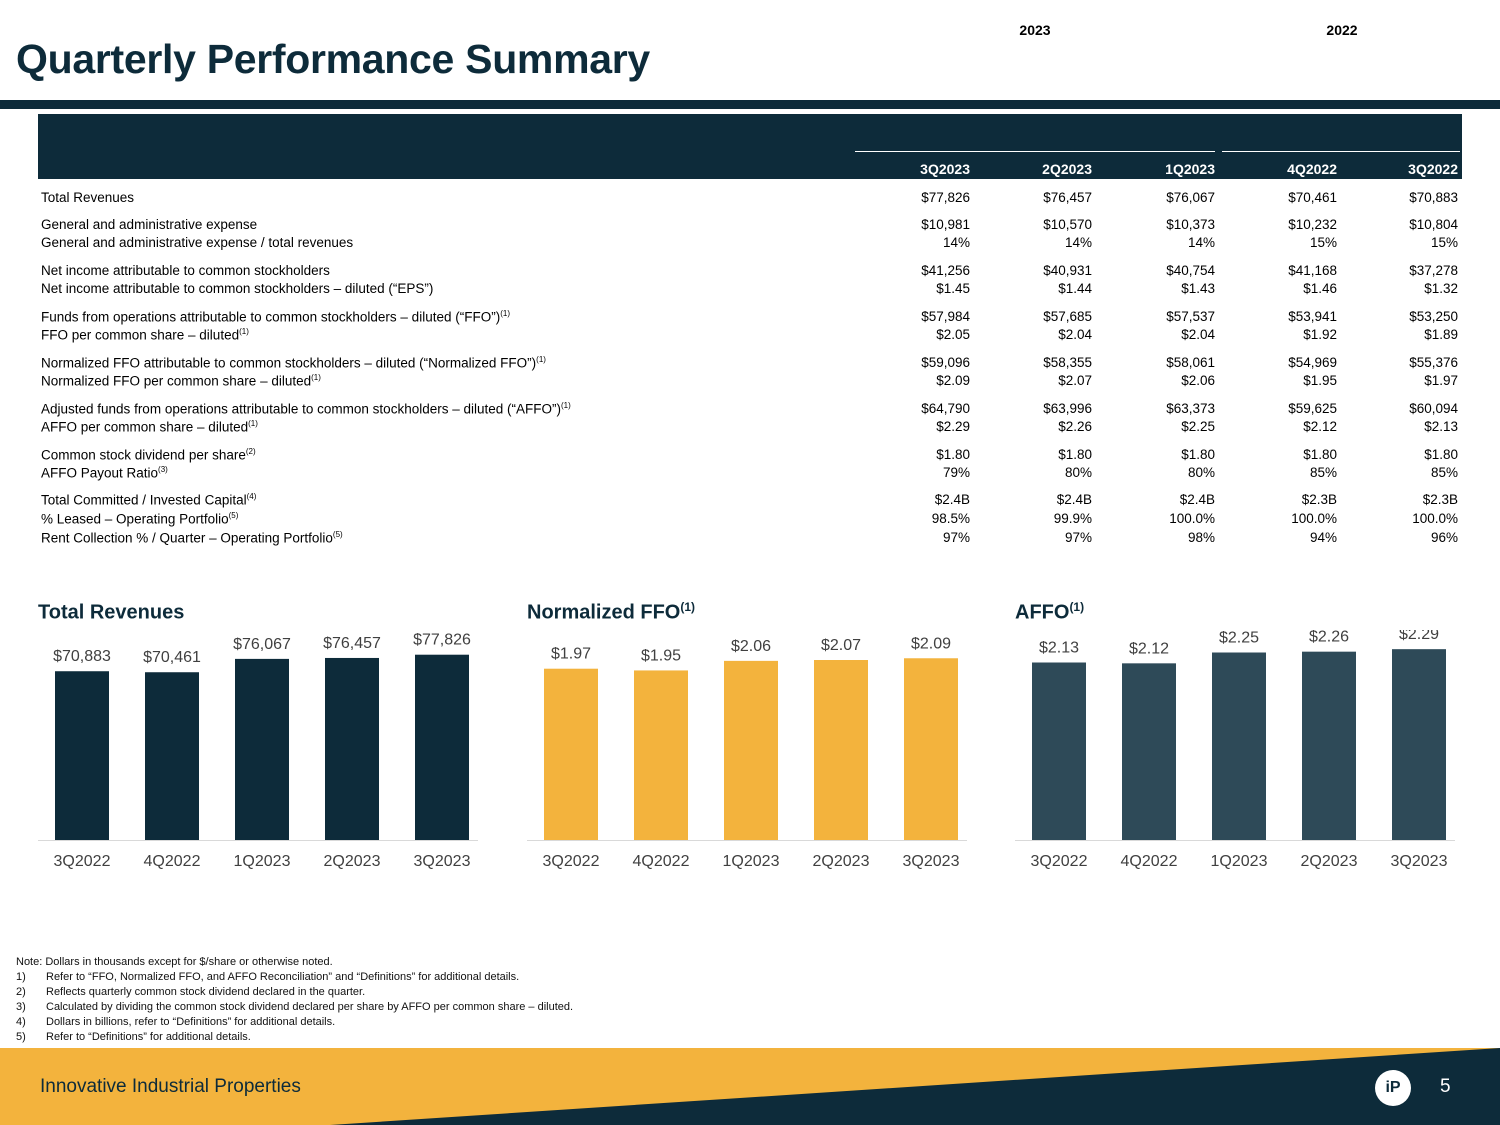  I want to click on data-label: $2.06, so click(751, 646).